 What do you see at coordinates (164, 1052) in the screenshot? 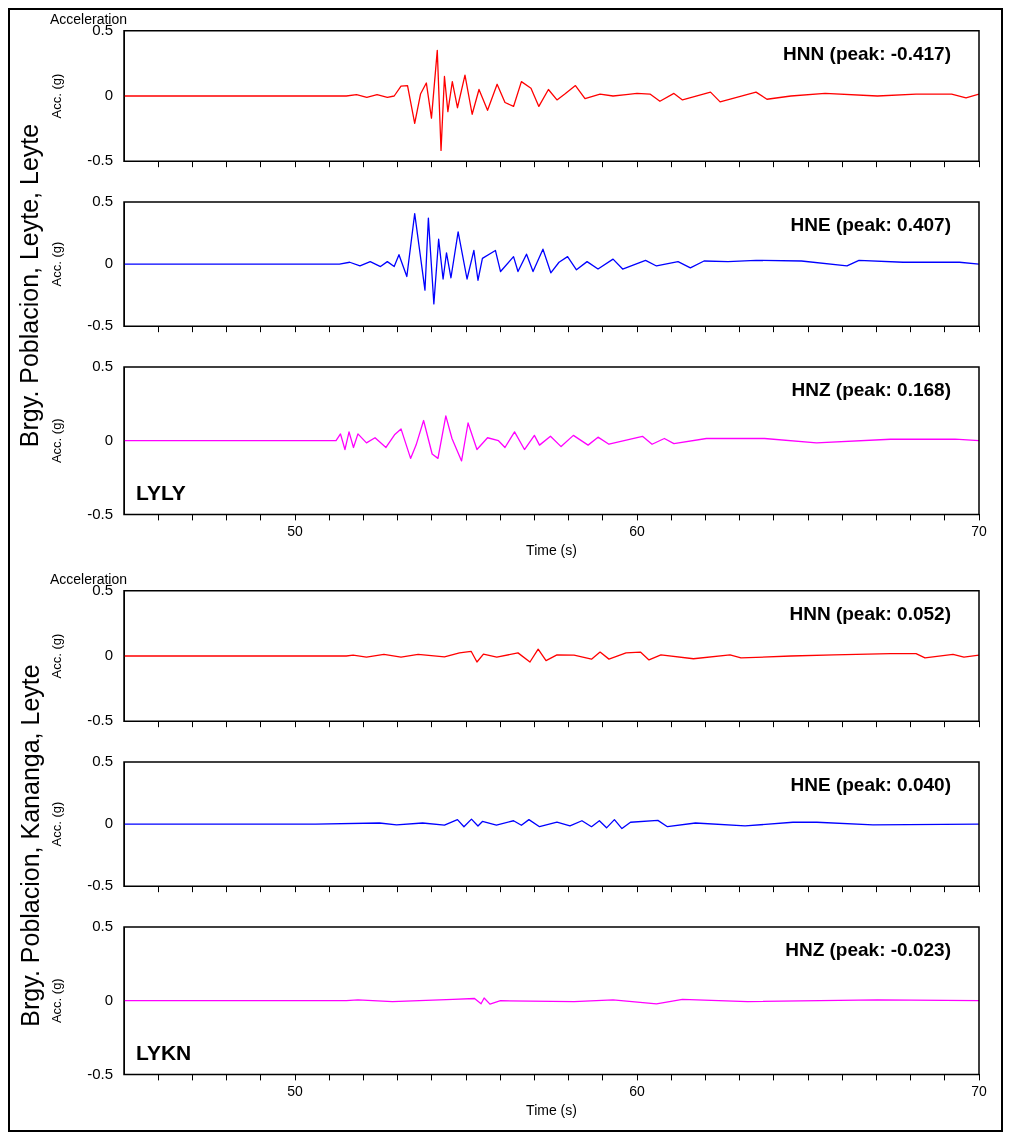
I see `annotation: LYKN` at bounding box center [164, 1052].